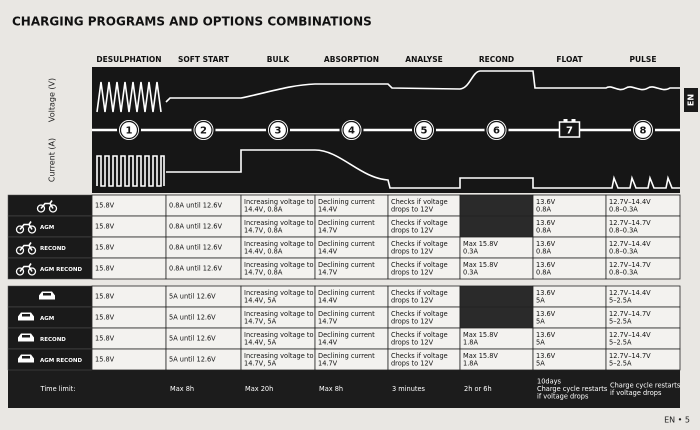 The width and height of the screenshot is (700, 430). Describe the element at coordinates (573, 120) in the screenshot. I see `battery-terminal` at that location.